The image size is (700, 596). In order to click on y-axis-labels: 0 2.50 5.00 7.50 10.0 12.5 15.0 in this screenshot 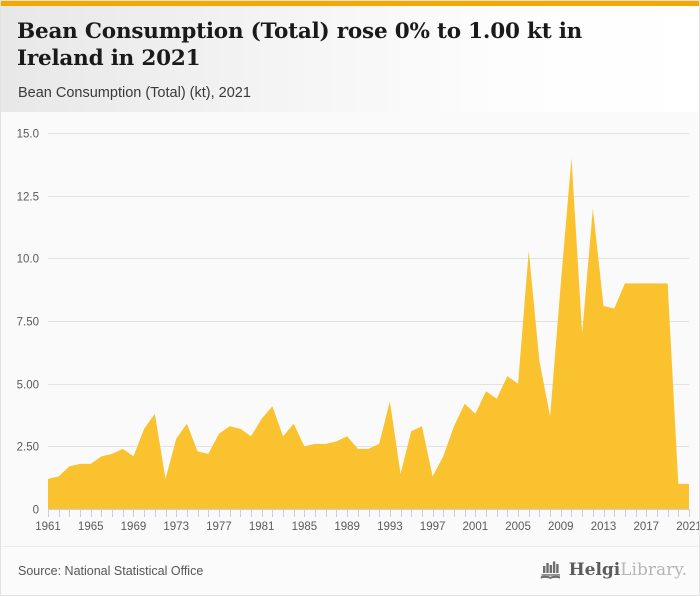, I will do `click(28, 323)`.